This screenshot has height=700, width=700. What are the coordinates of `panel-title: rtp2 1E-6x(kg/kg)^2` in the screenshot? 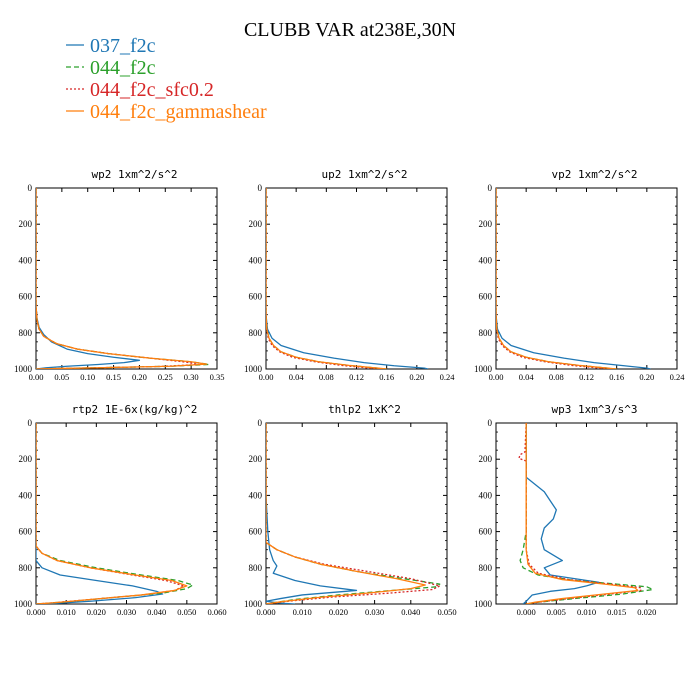 It's located at (135, 409).